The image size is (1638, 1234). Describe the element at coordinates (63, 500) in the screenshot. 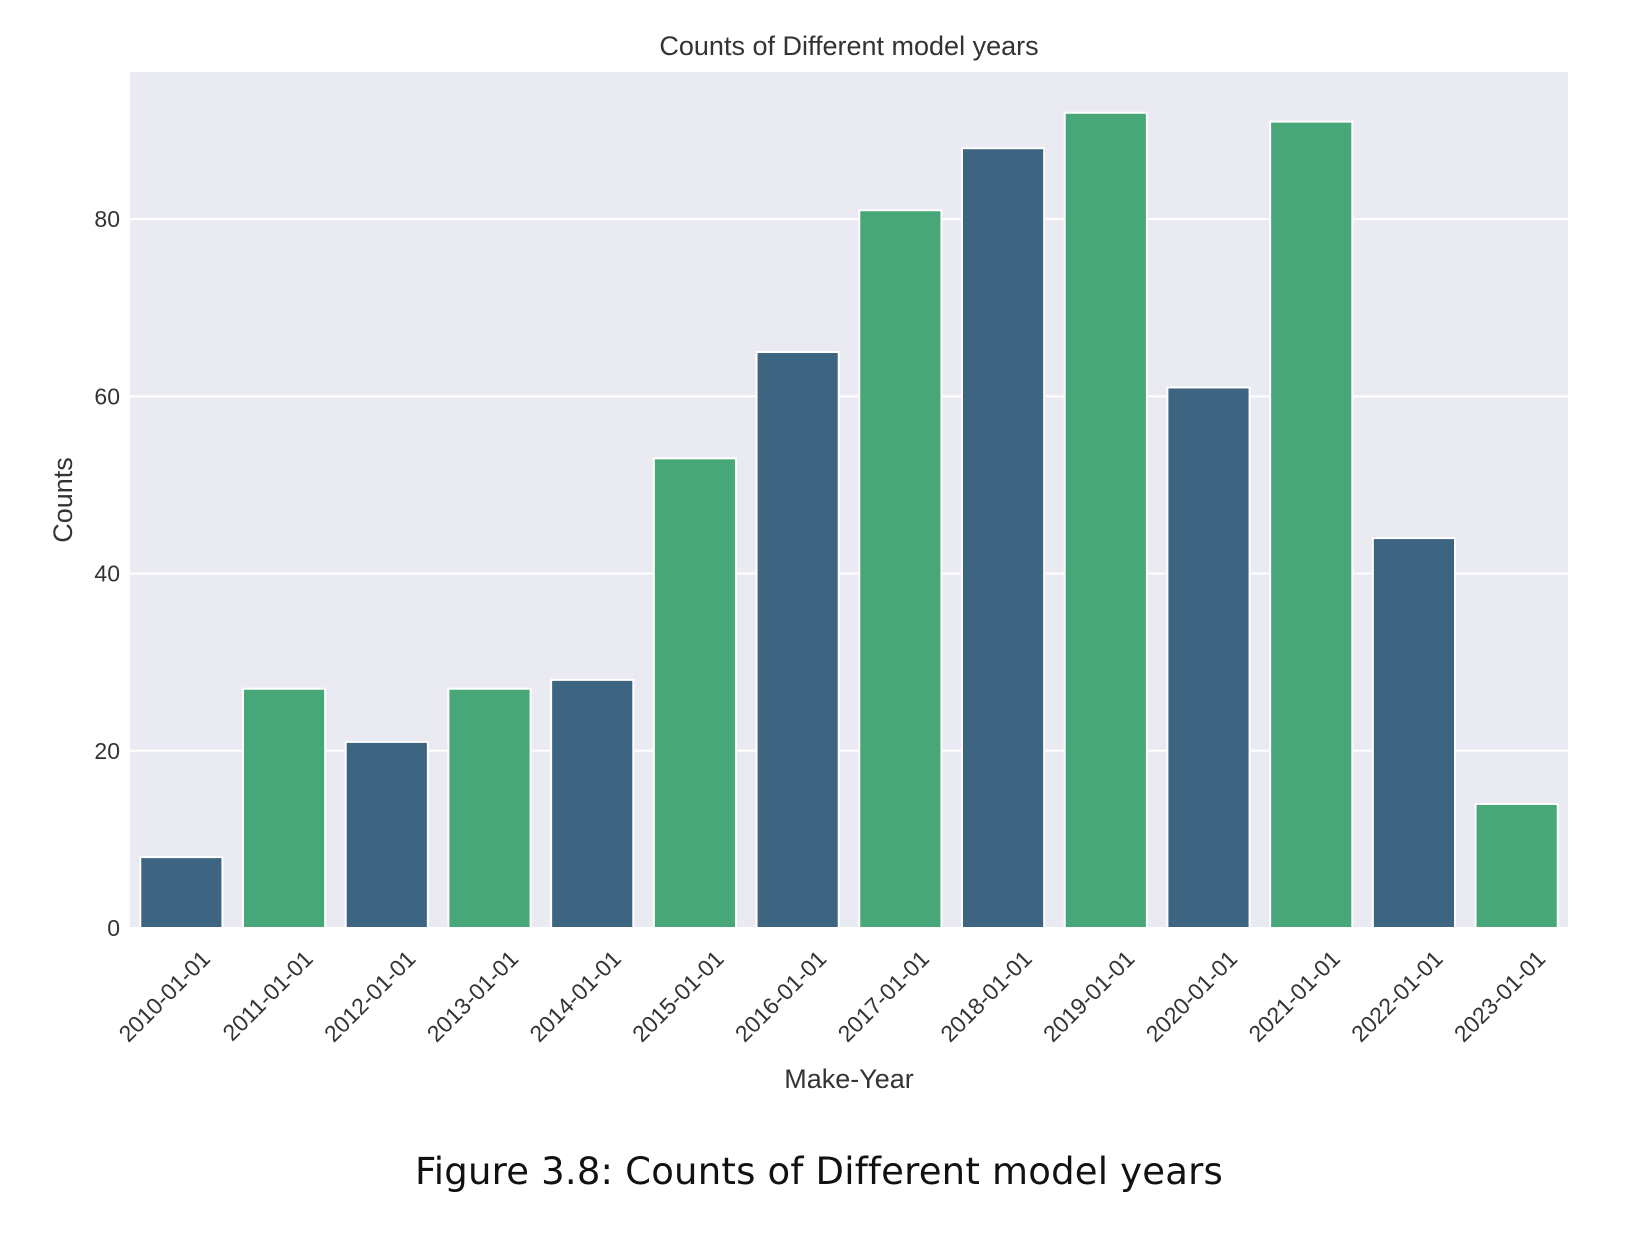

I see `y-axis-label: Counts` at that location.